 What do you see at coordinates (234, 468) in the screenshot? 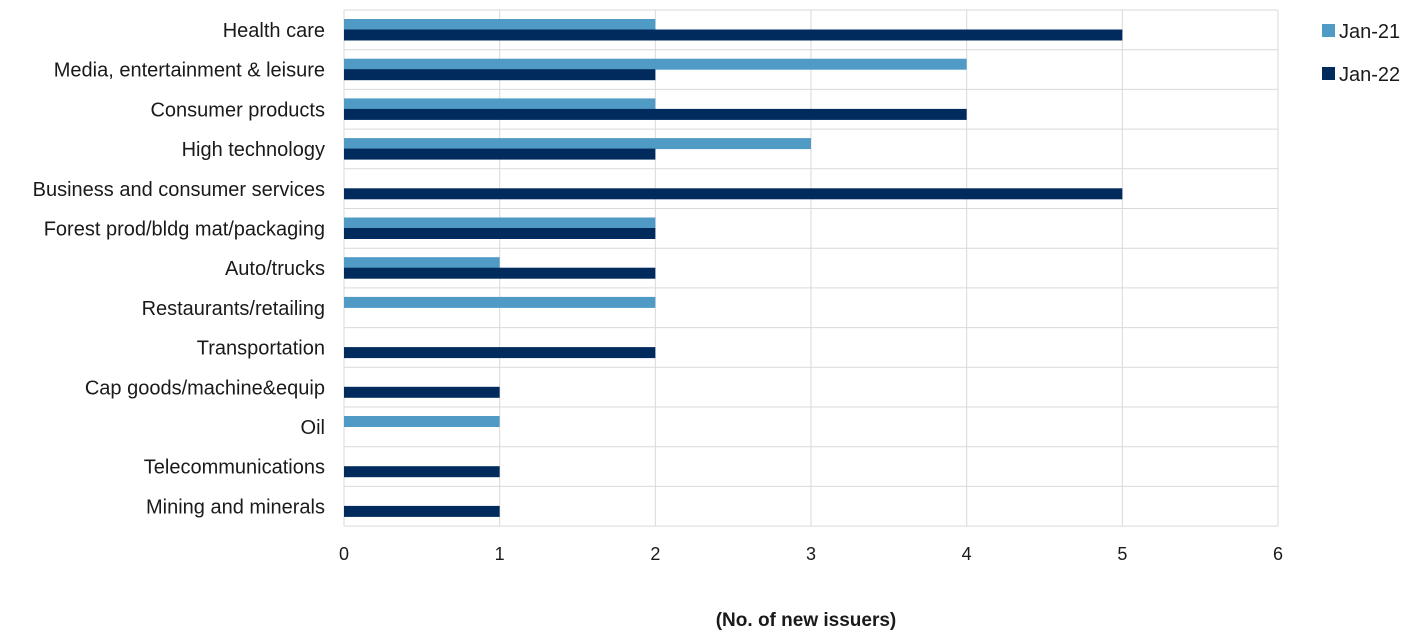
I see `category-label: Telecommunications` at bounding box center [234, 468].